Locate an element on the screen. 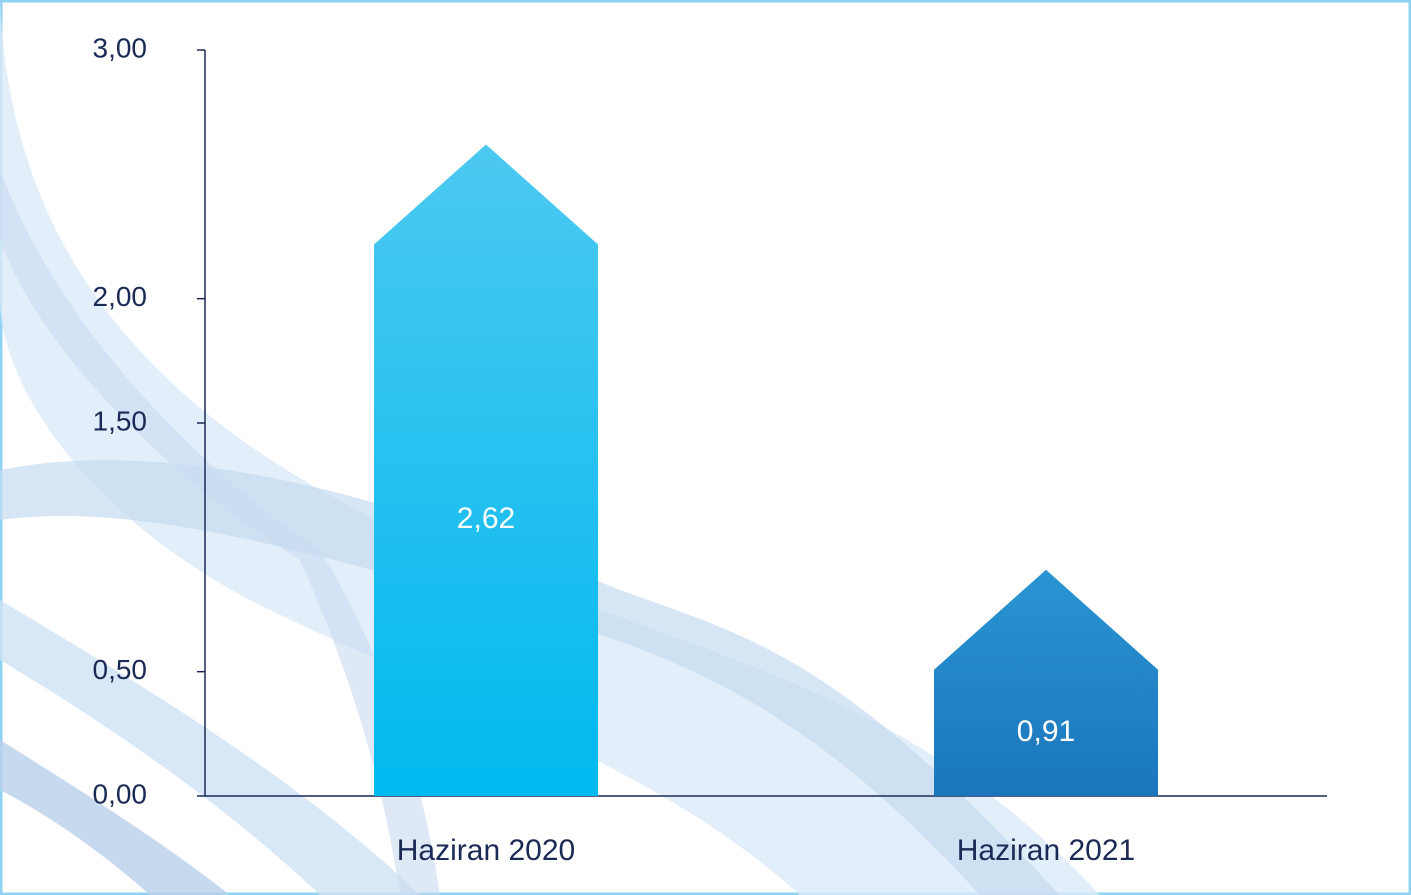 The image size is (1411, 895). value-label: 2,62 is located at coordinates (486, 518).